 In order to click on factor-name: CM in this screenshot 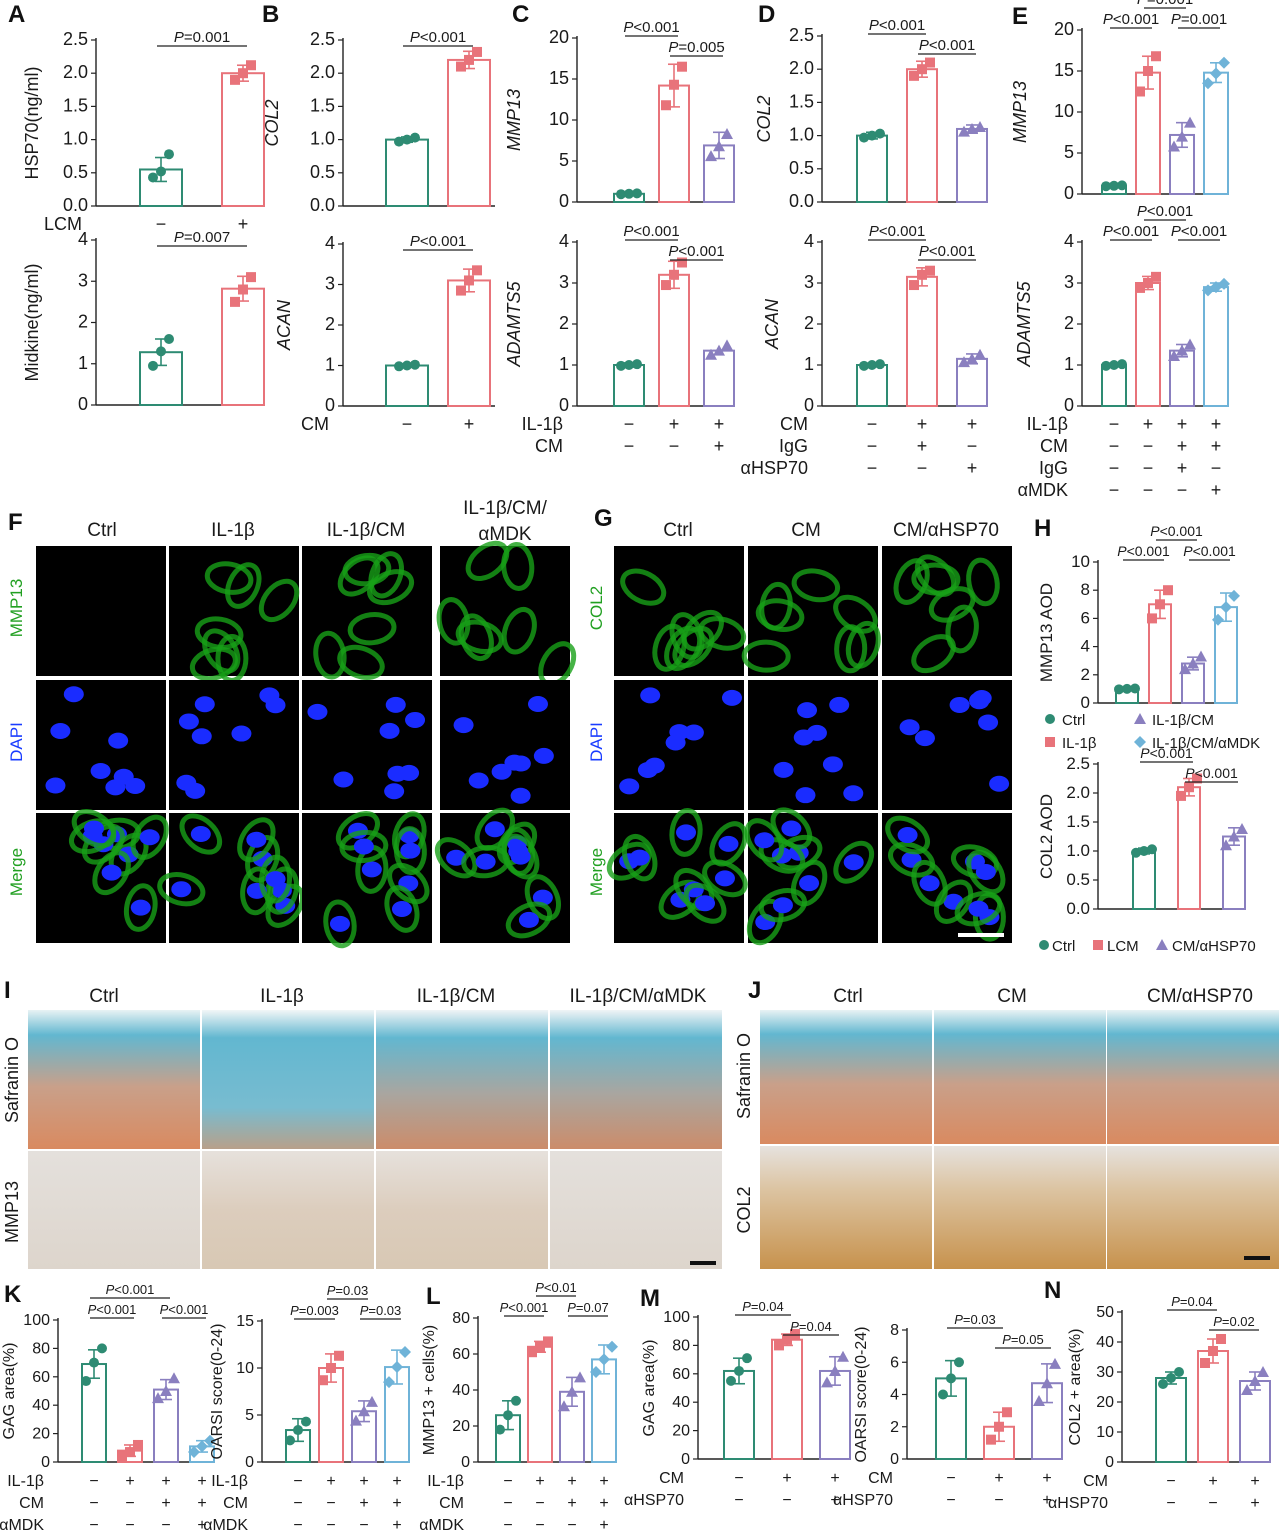, I will do `click(451, 1503)`.